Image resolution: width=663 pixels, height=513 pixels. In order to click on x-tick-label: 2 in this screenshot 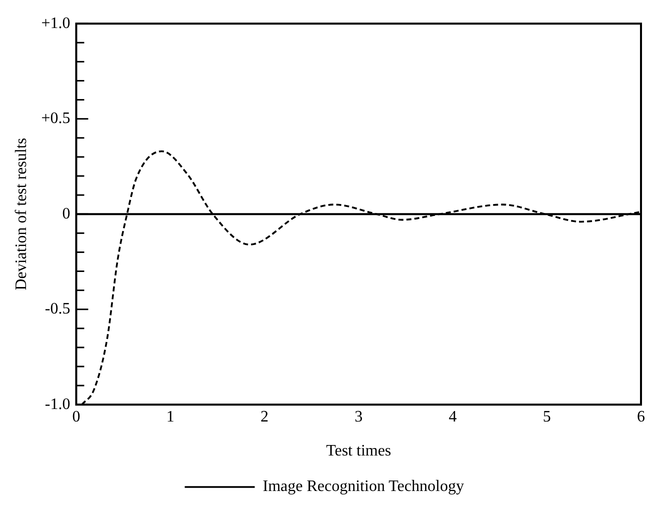, I will do `click(264, 417)`.